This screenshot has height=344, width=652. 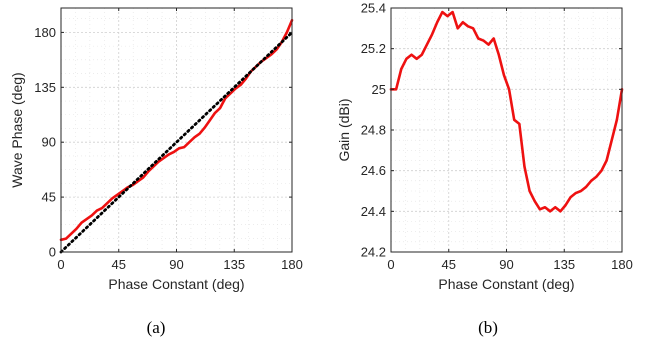 What do you see at coordinates (390, 264) in the screenshot?
I see `chart-b-xtick-label: 0` at bounding box center [390, 264].